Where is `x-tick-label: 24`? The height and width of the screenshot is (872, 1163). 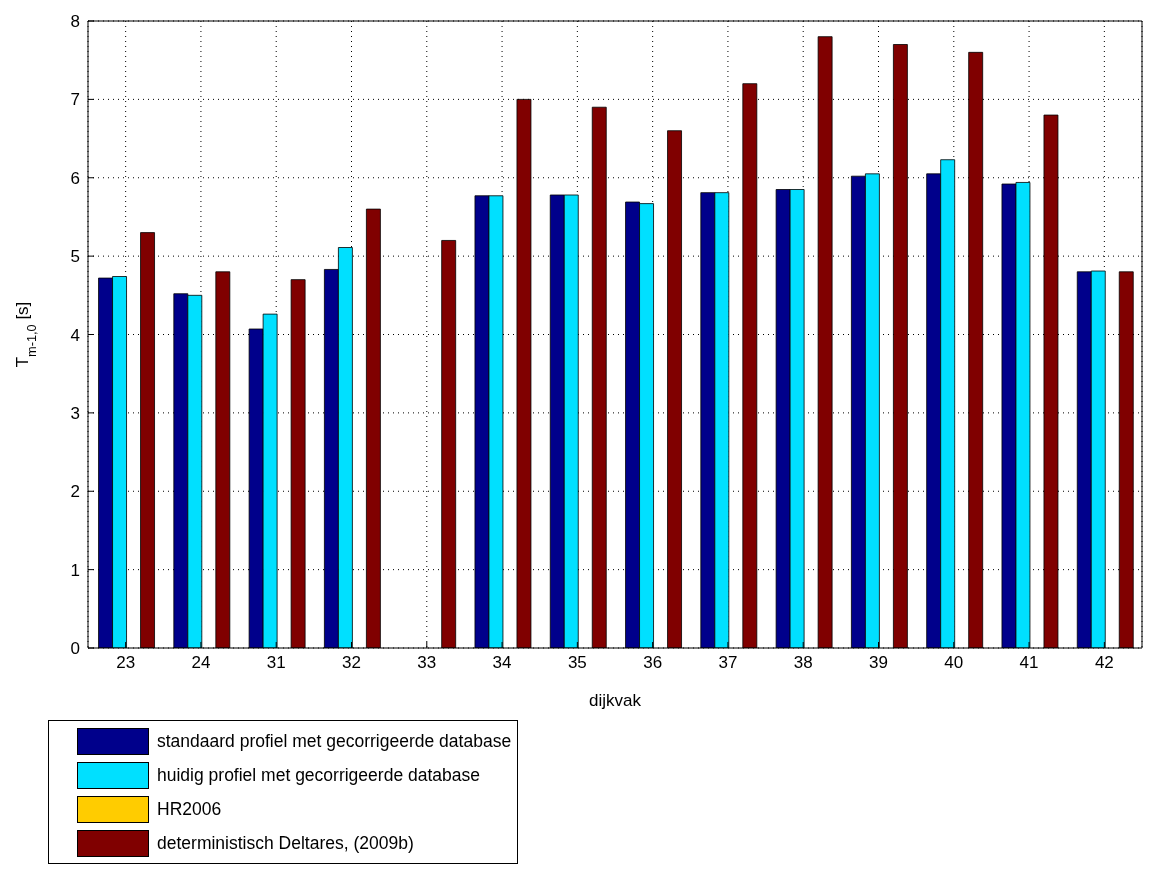
x-tick-label: 24 is located at coordinates (201, 663).